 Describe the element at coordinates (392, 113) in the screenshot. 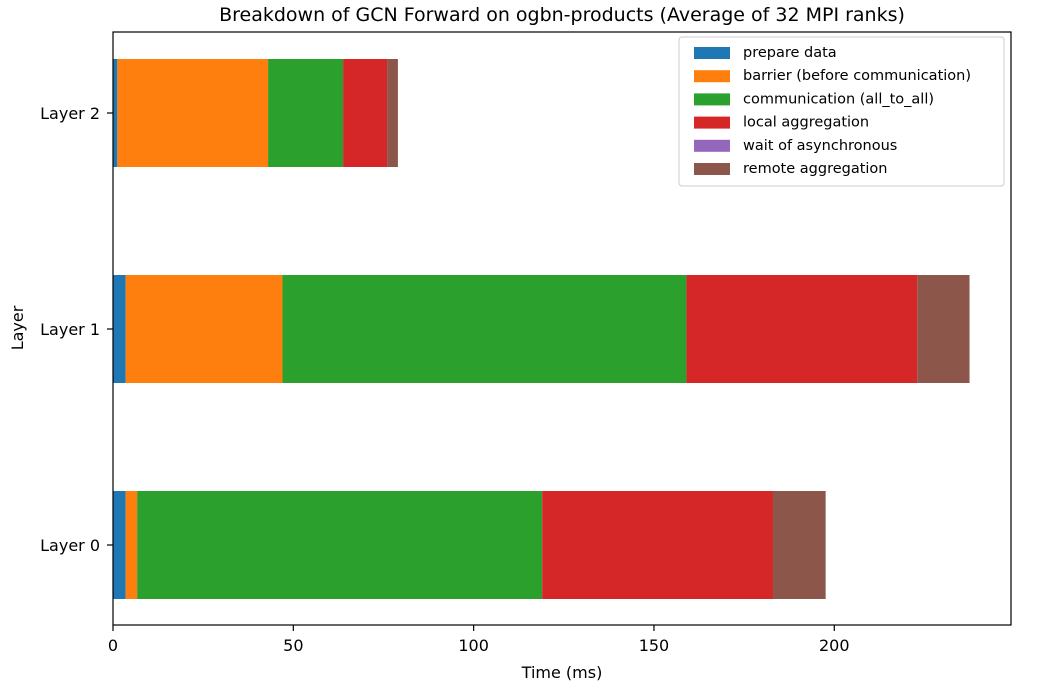

I see `bar-layer-2-remote-aggregation` at that location.